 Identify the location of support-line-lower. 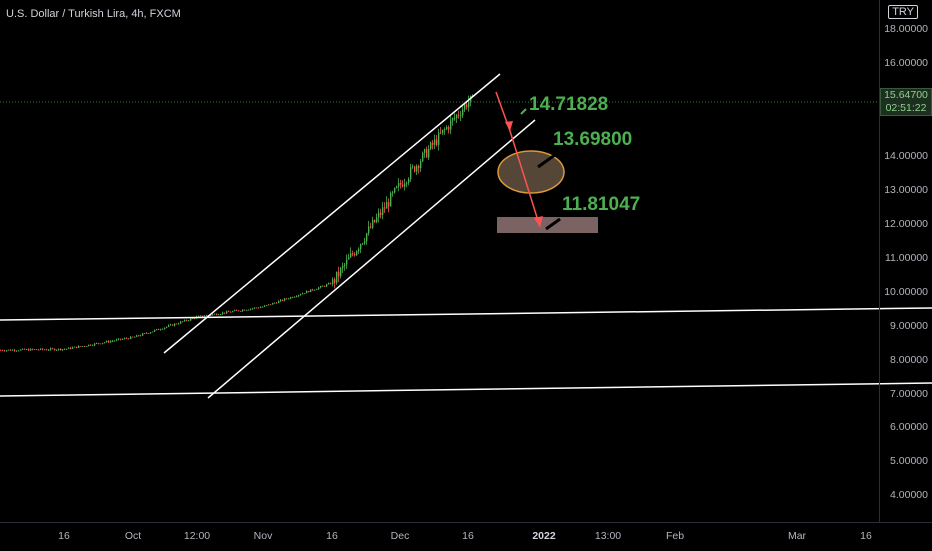
(466, 389).